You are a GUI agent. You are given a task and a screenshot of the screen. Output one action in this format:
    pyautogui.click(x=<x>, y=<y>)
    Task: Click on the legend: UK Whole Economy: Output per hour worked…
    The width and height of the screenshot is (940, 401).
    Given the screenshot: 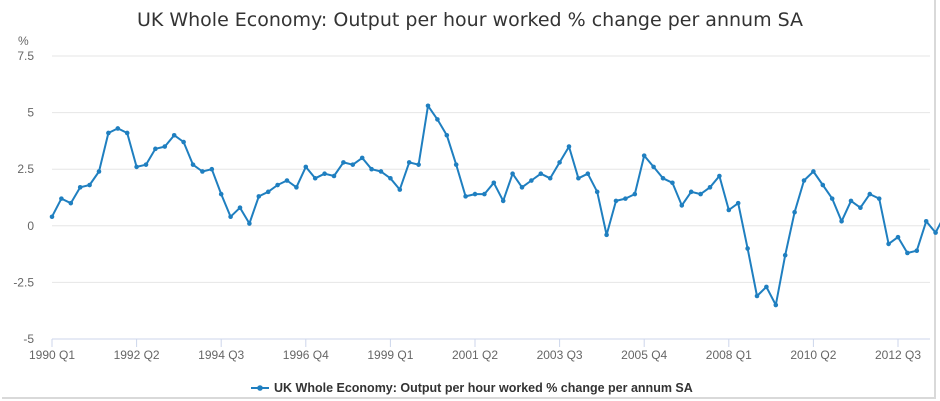 What is the action you would take?
    pyautogui.click(x=472, y=388)
    